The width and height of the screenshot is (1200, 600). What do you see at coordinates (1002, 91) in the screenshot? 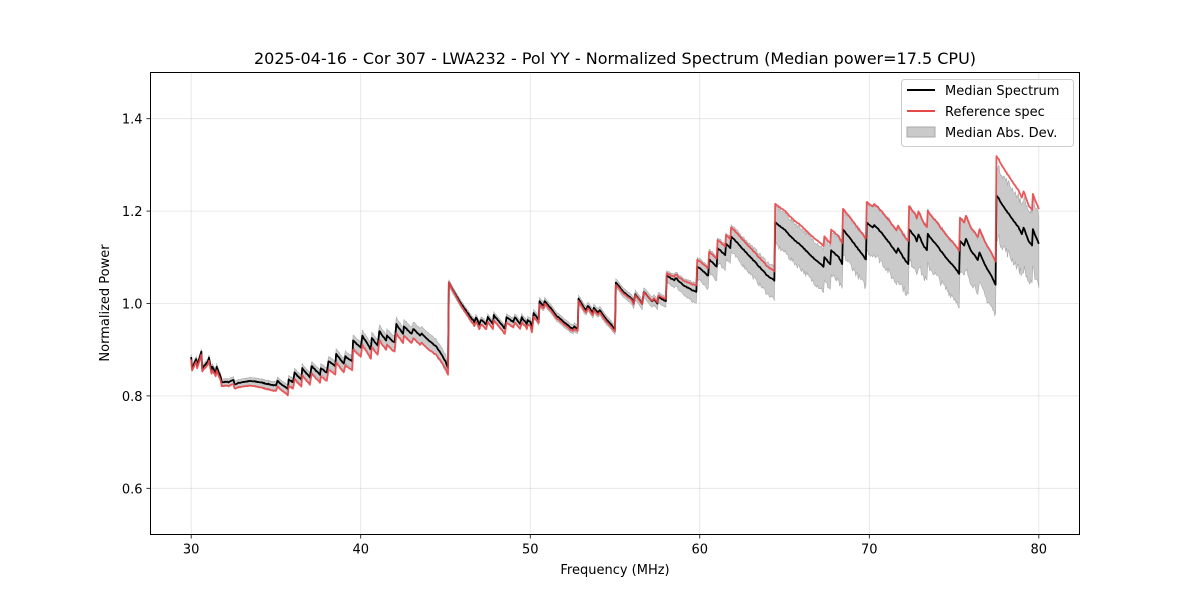
I see `legend-label-median: Median Spectrum` at bounding box center [1002, 91].